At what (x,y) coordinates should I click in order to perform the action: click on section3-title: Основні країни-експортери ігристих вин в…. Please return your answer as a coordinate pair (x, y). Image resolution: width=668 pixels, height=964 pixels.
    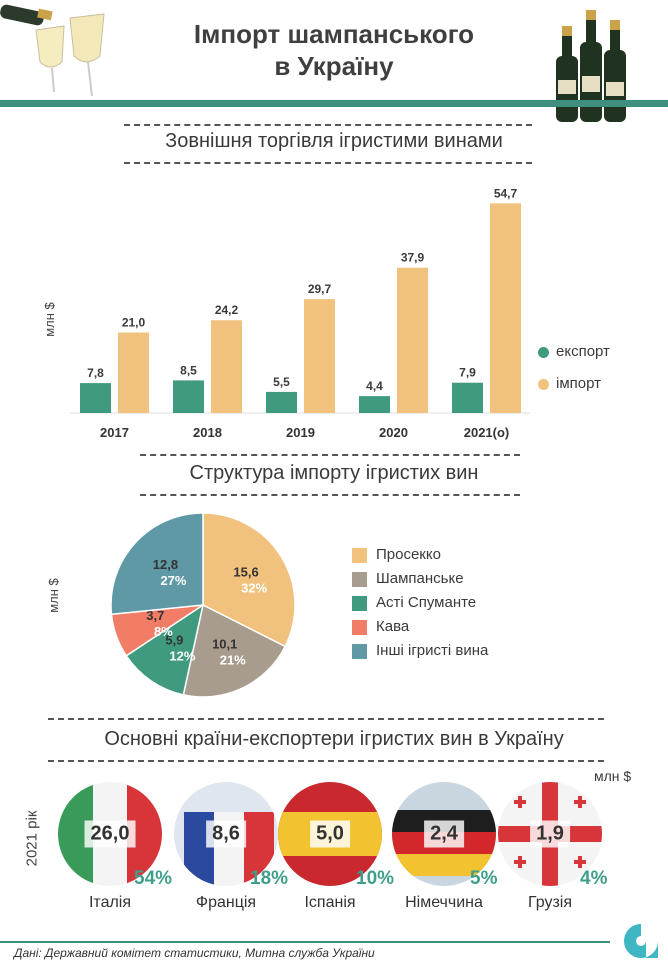
    Looking at the image, I should click on (334, 739).